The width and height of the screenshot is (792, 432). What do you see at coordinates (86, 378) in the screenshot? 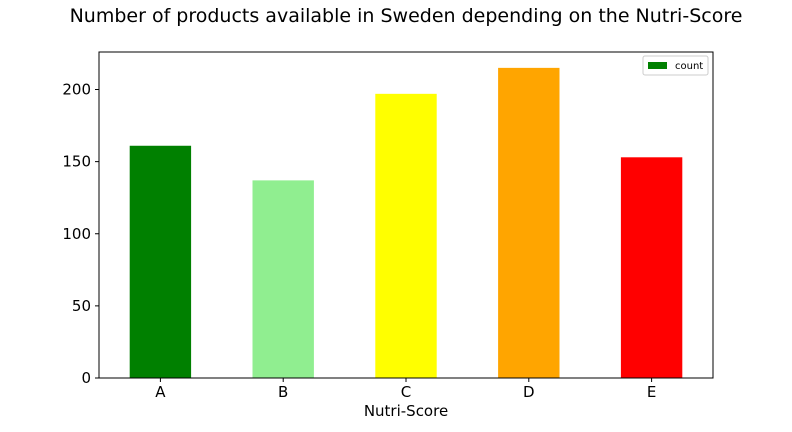
I see `y-tick-label: 0` at bounding box center [86, 378].